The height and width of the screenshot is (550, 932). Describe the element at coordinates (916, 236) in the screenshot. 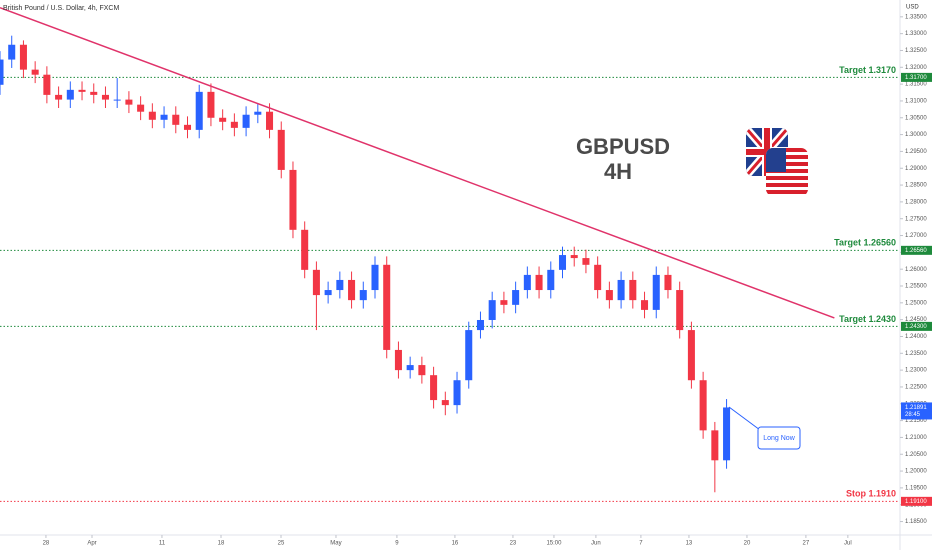

I see `y-tick-label: 1.27000` at that location.